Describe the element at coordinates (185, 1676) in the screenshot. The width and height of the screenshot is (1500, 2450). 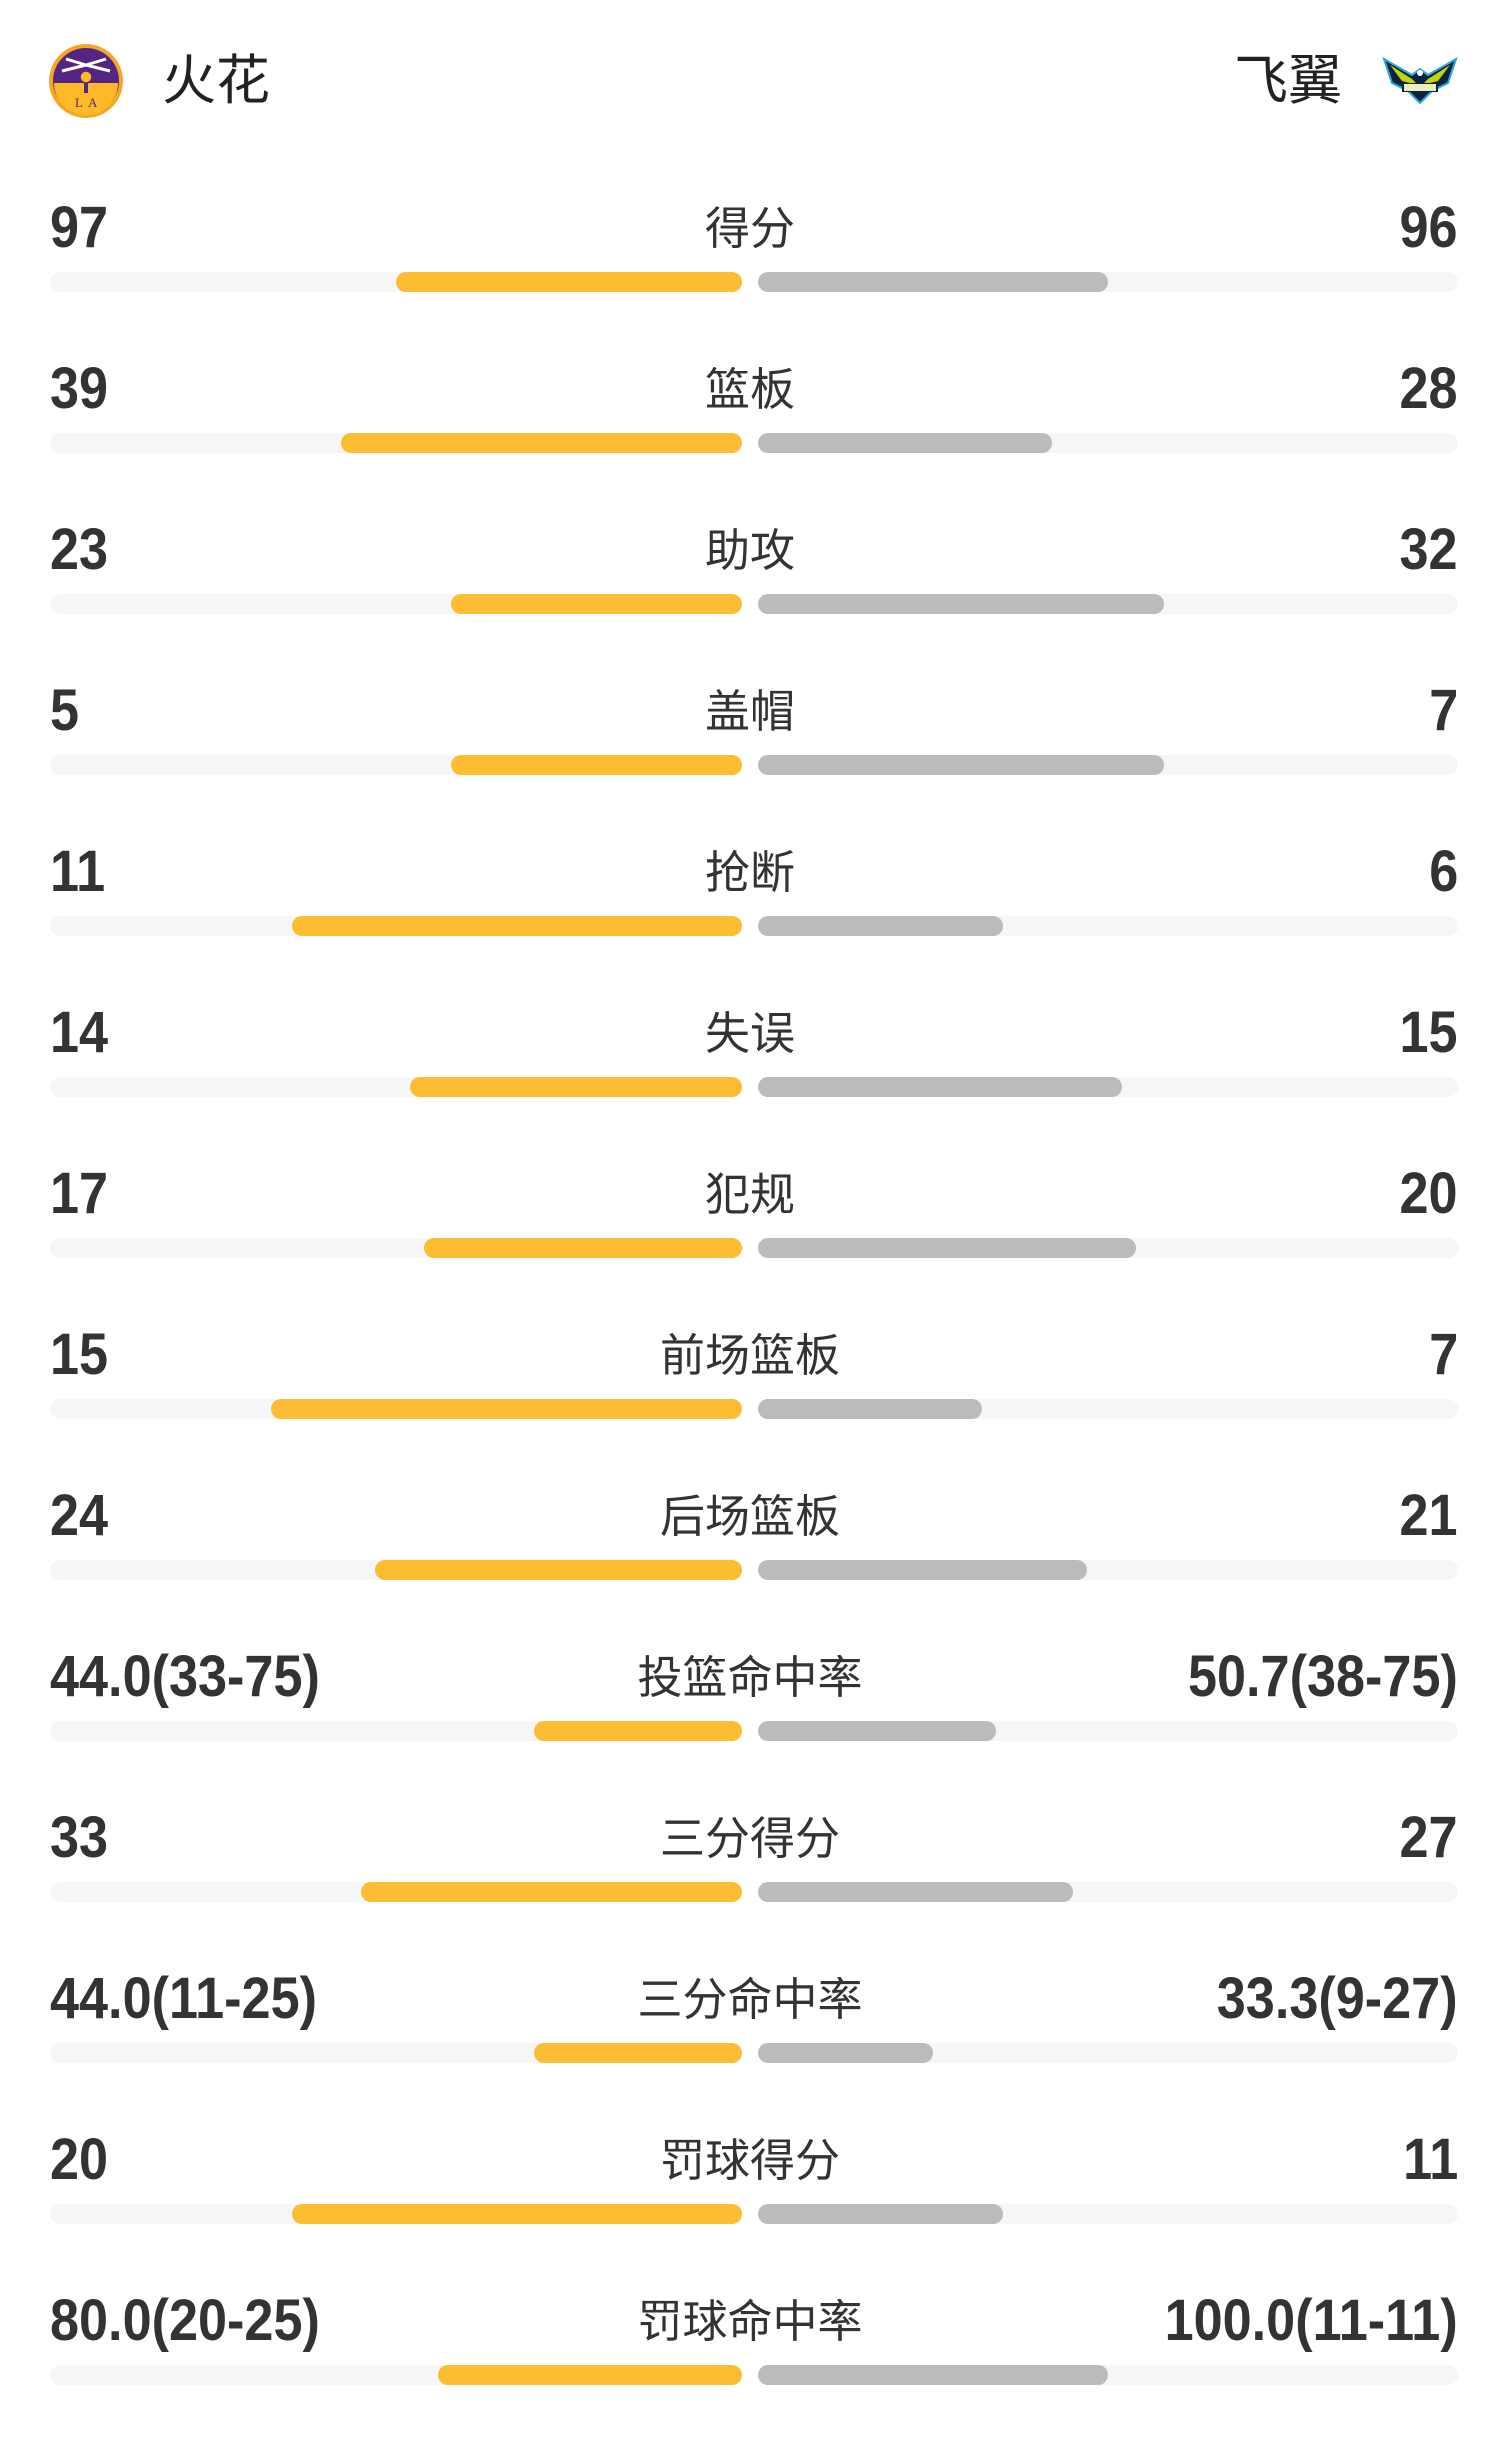
I see `home-stat-value: 44.0(33-75)` at that location.